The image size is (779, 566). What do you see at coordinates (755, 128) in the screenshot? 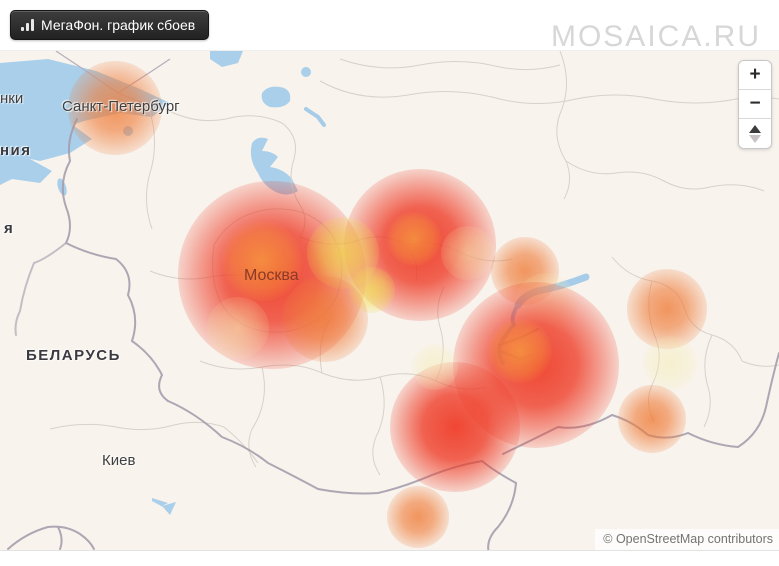
I see `triangle-up-icon` at bounding box center [755, 128].